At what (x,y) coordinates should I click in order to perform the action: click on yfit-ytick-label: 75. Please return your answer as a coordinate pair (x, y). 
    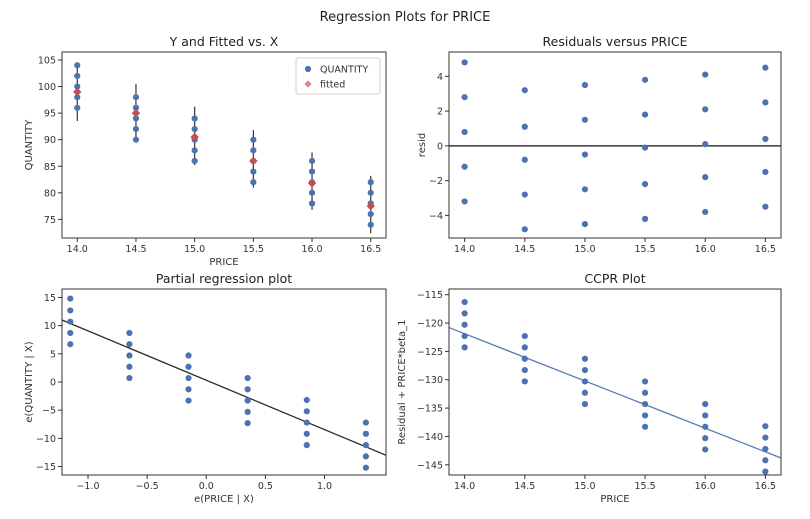
    Looking at the image, I should click on (50, 220).